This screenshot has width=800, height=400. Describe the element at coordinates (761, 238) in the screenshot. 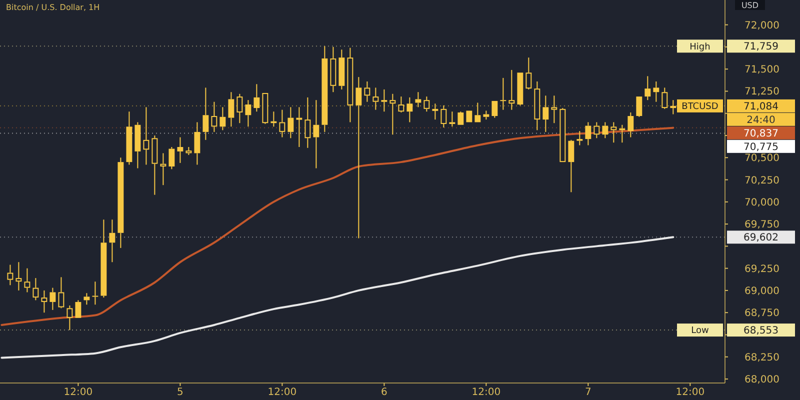

I see `ref-line-label: 69,602` at that location.